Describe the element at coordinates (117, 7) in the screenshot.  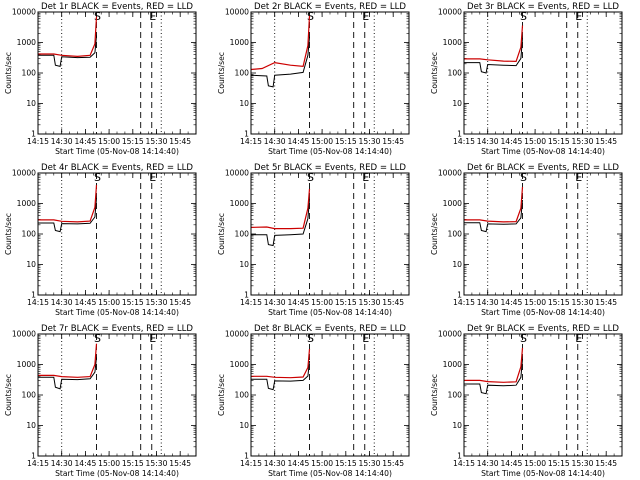
I see `panel-title: Det 1r BLACK = Events, RED = LLD` at that location.